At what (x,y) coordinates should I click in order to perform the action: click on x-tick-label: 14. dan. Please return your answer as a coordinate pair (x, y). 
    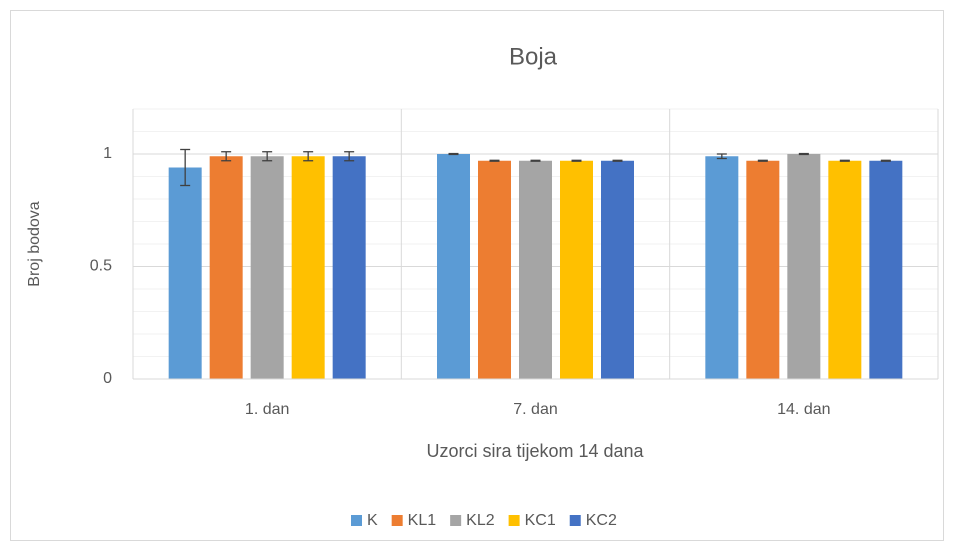
    Looking at the image, I should click on (803, 409).